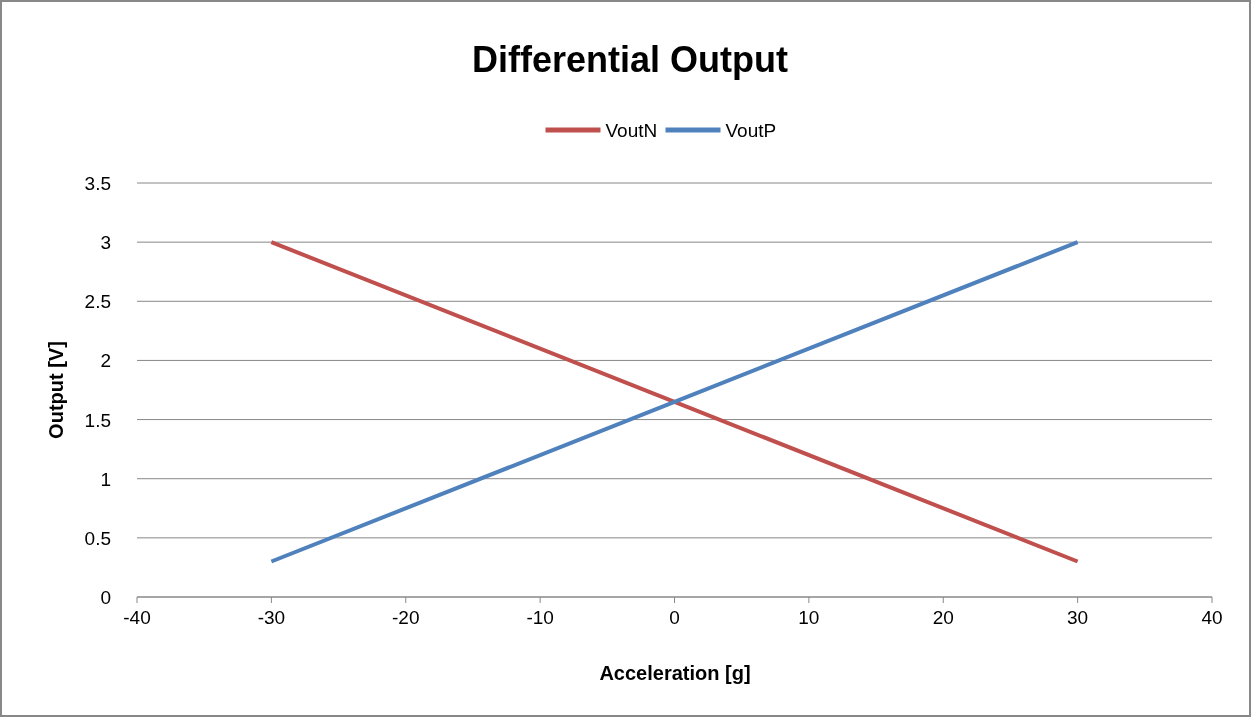  Describe the element at coordinates (1078, 617) in the screenshot. I see `x-tick-label: 30` at that location.